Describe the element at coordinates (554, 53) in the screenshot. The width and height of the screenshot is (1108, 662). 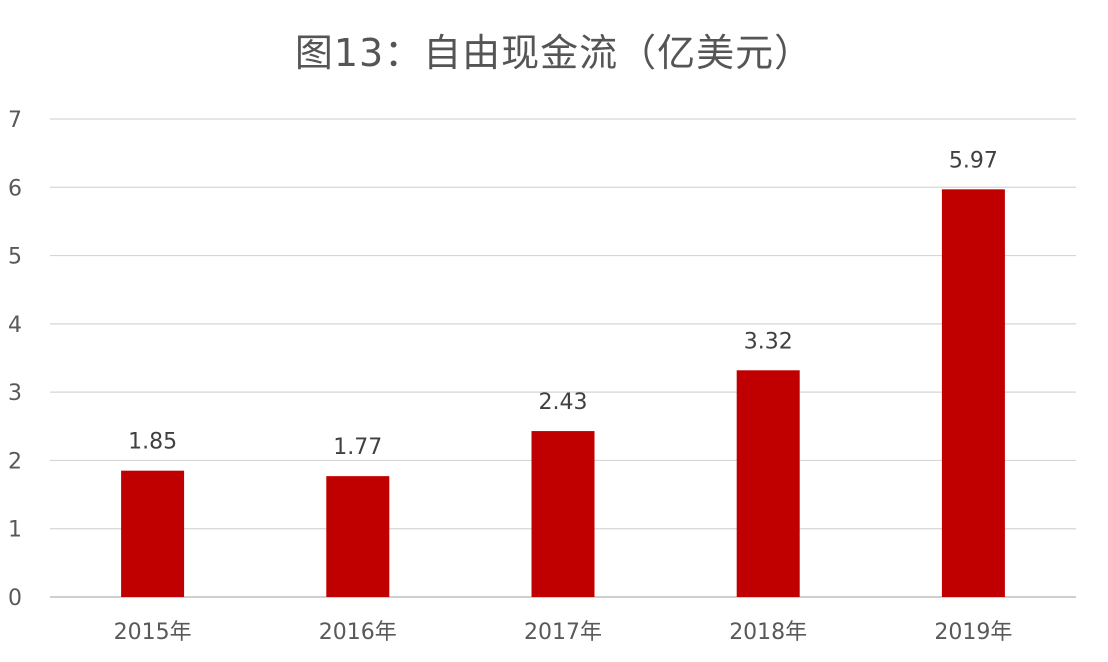
I see `chart-title: 图13：自由现金流（亿美元）` at that location.